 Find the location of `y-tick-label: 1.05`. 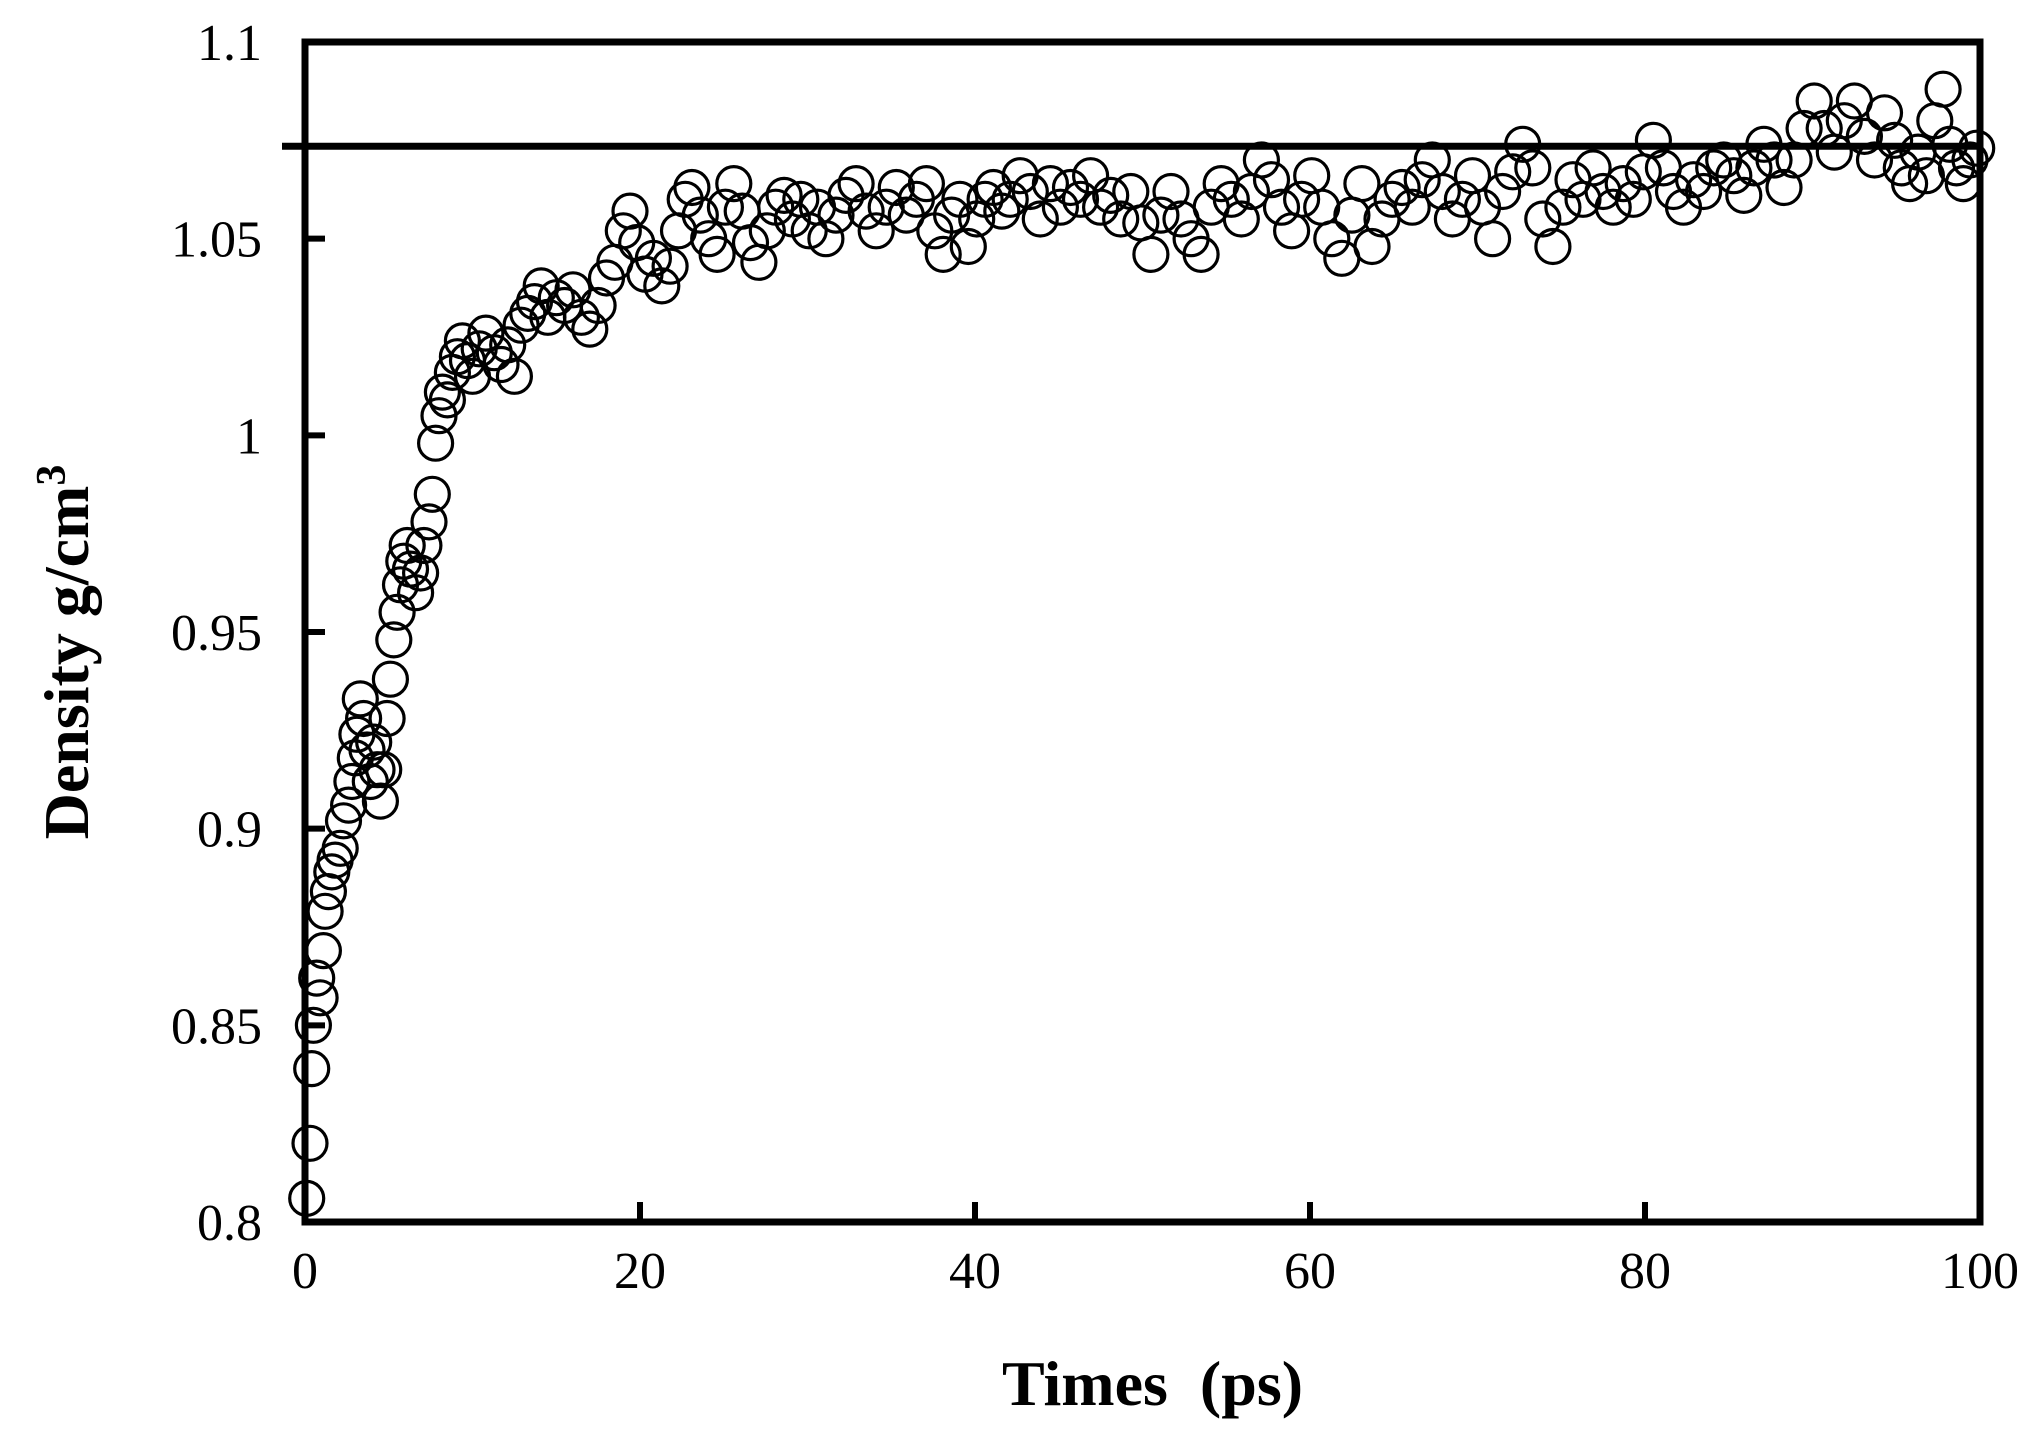

y-tick-label: 1.05 is located at coordinates (216, 240).